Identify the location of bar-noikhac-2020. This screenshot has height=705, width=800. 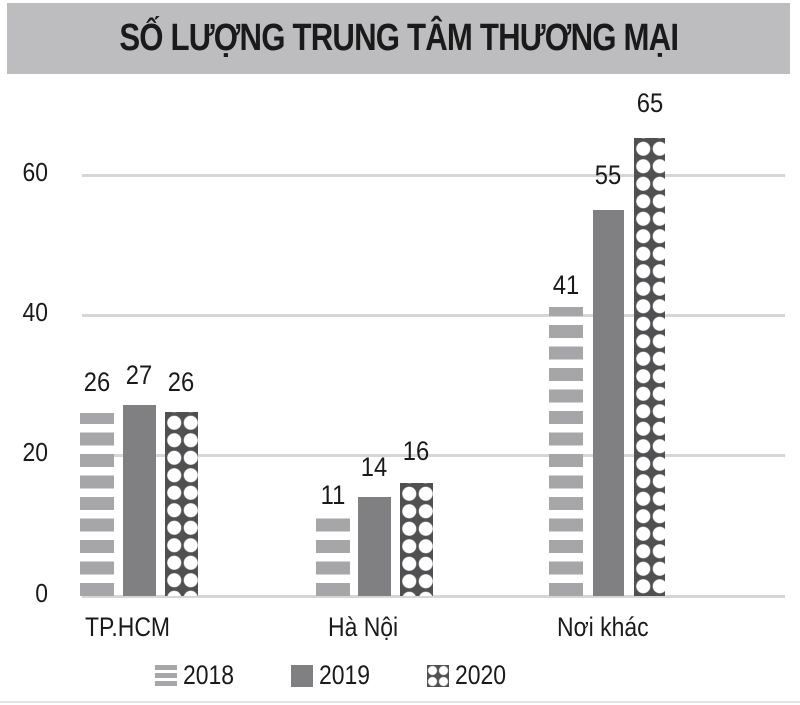
(649, 367).